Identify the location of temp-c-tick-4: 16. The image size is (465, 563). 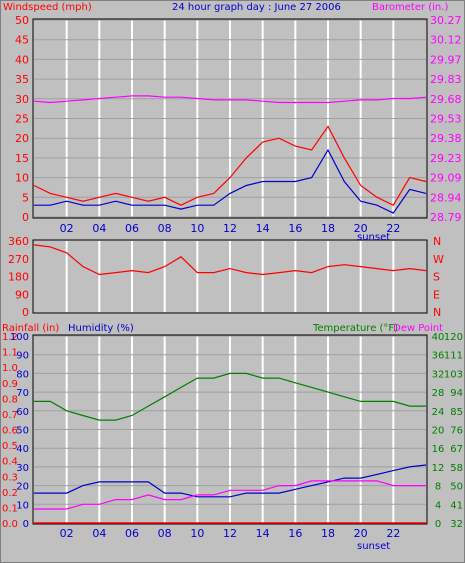
(438, 449).